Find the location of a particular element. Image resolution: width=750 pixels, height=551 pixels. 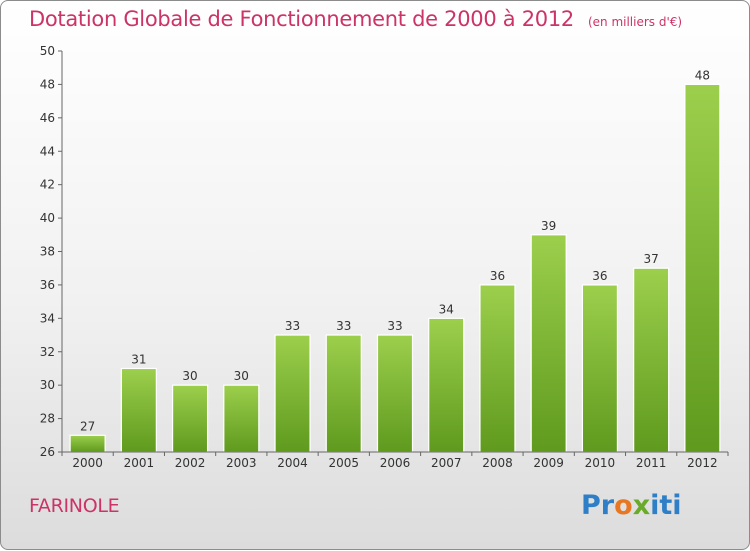

bar-2006 is located at coordinates (395, 393).